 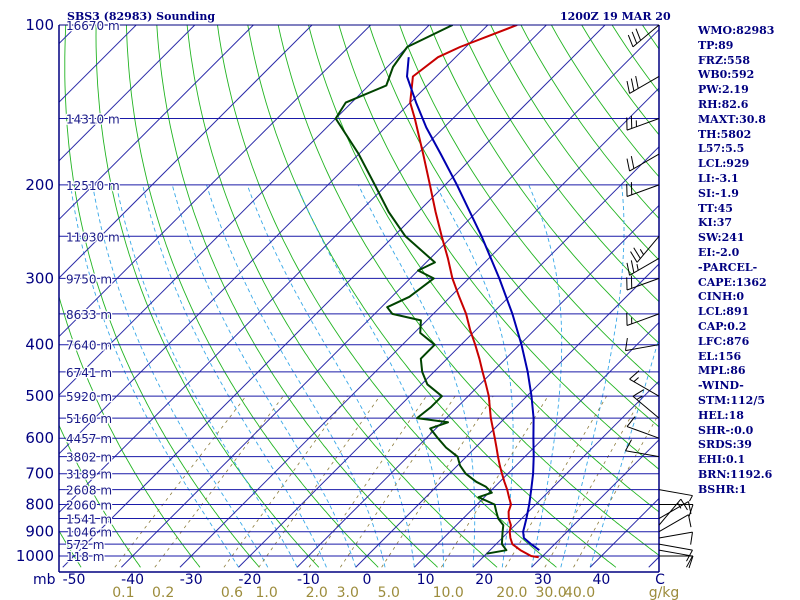 What do you see at coordinates (89, 506) in the screenshot?
I see `height-label: 2060 m` at bounding box center [89, 506].